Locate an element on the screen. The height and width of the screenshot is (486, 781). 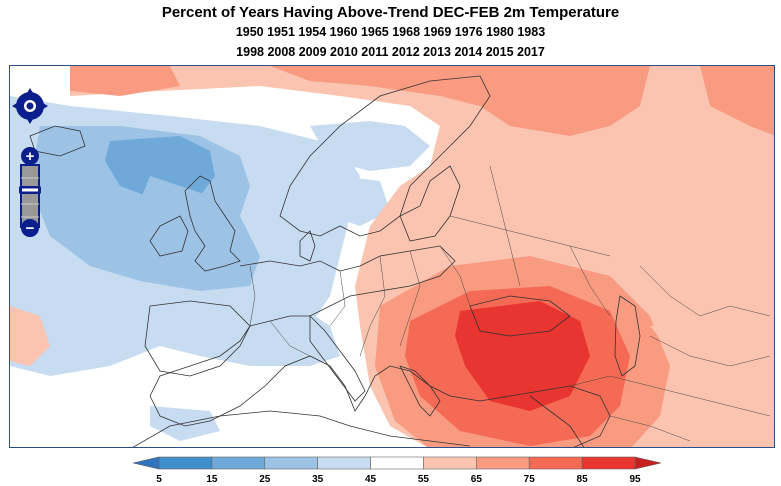
zoom-in-button: + is located at coordinates (30, 156).